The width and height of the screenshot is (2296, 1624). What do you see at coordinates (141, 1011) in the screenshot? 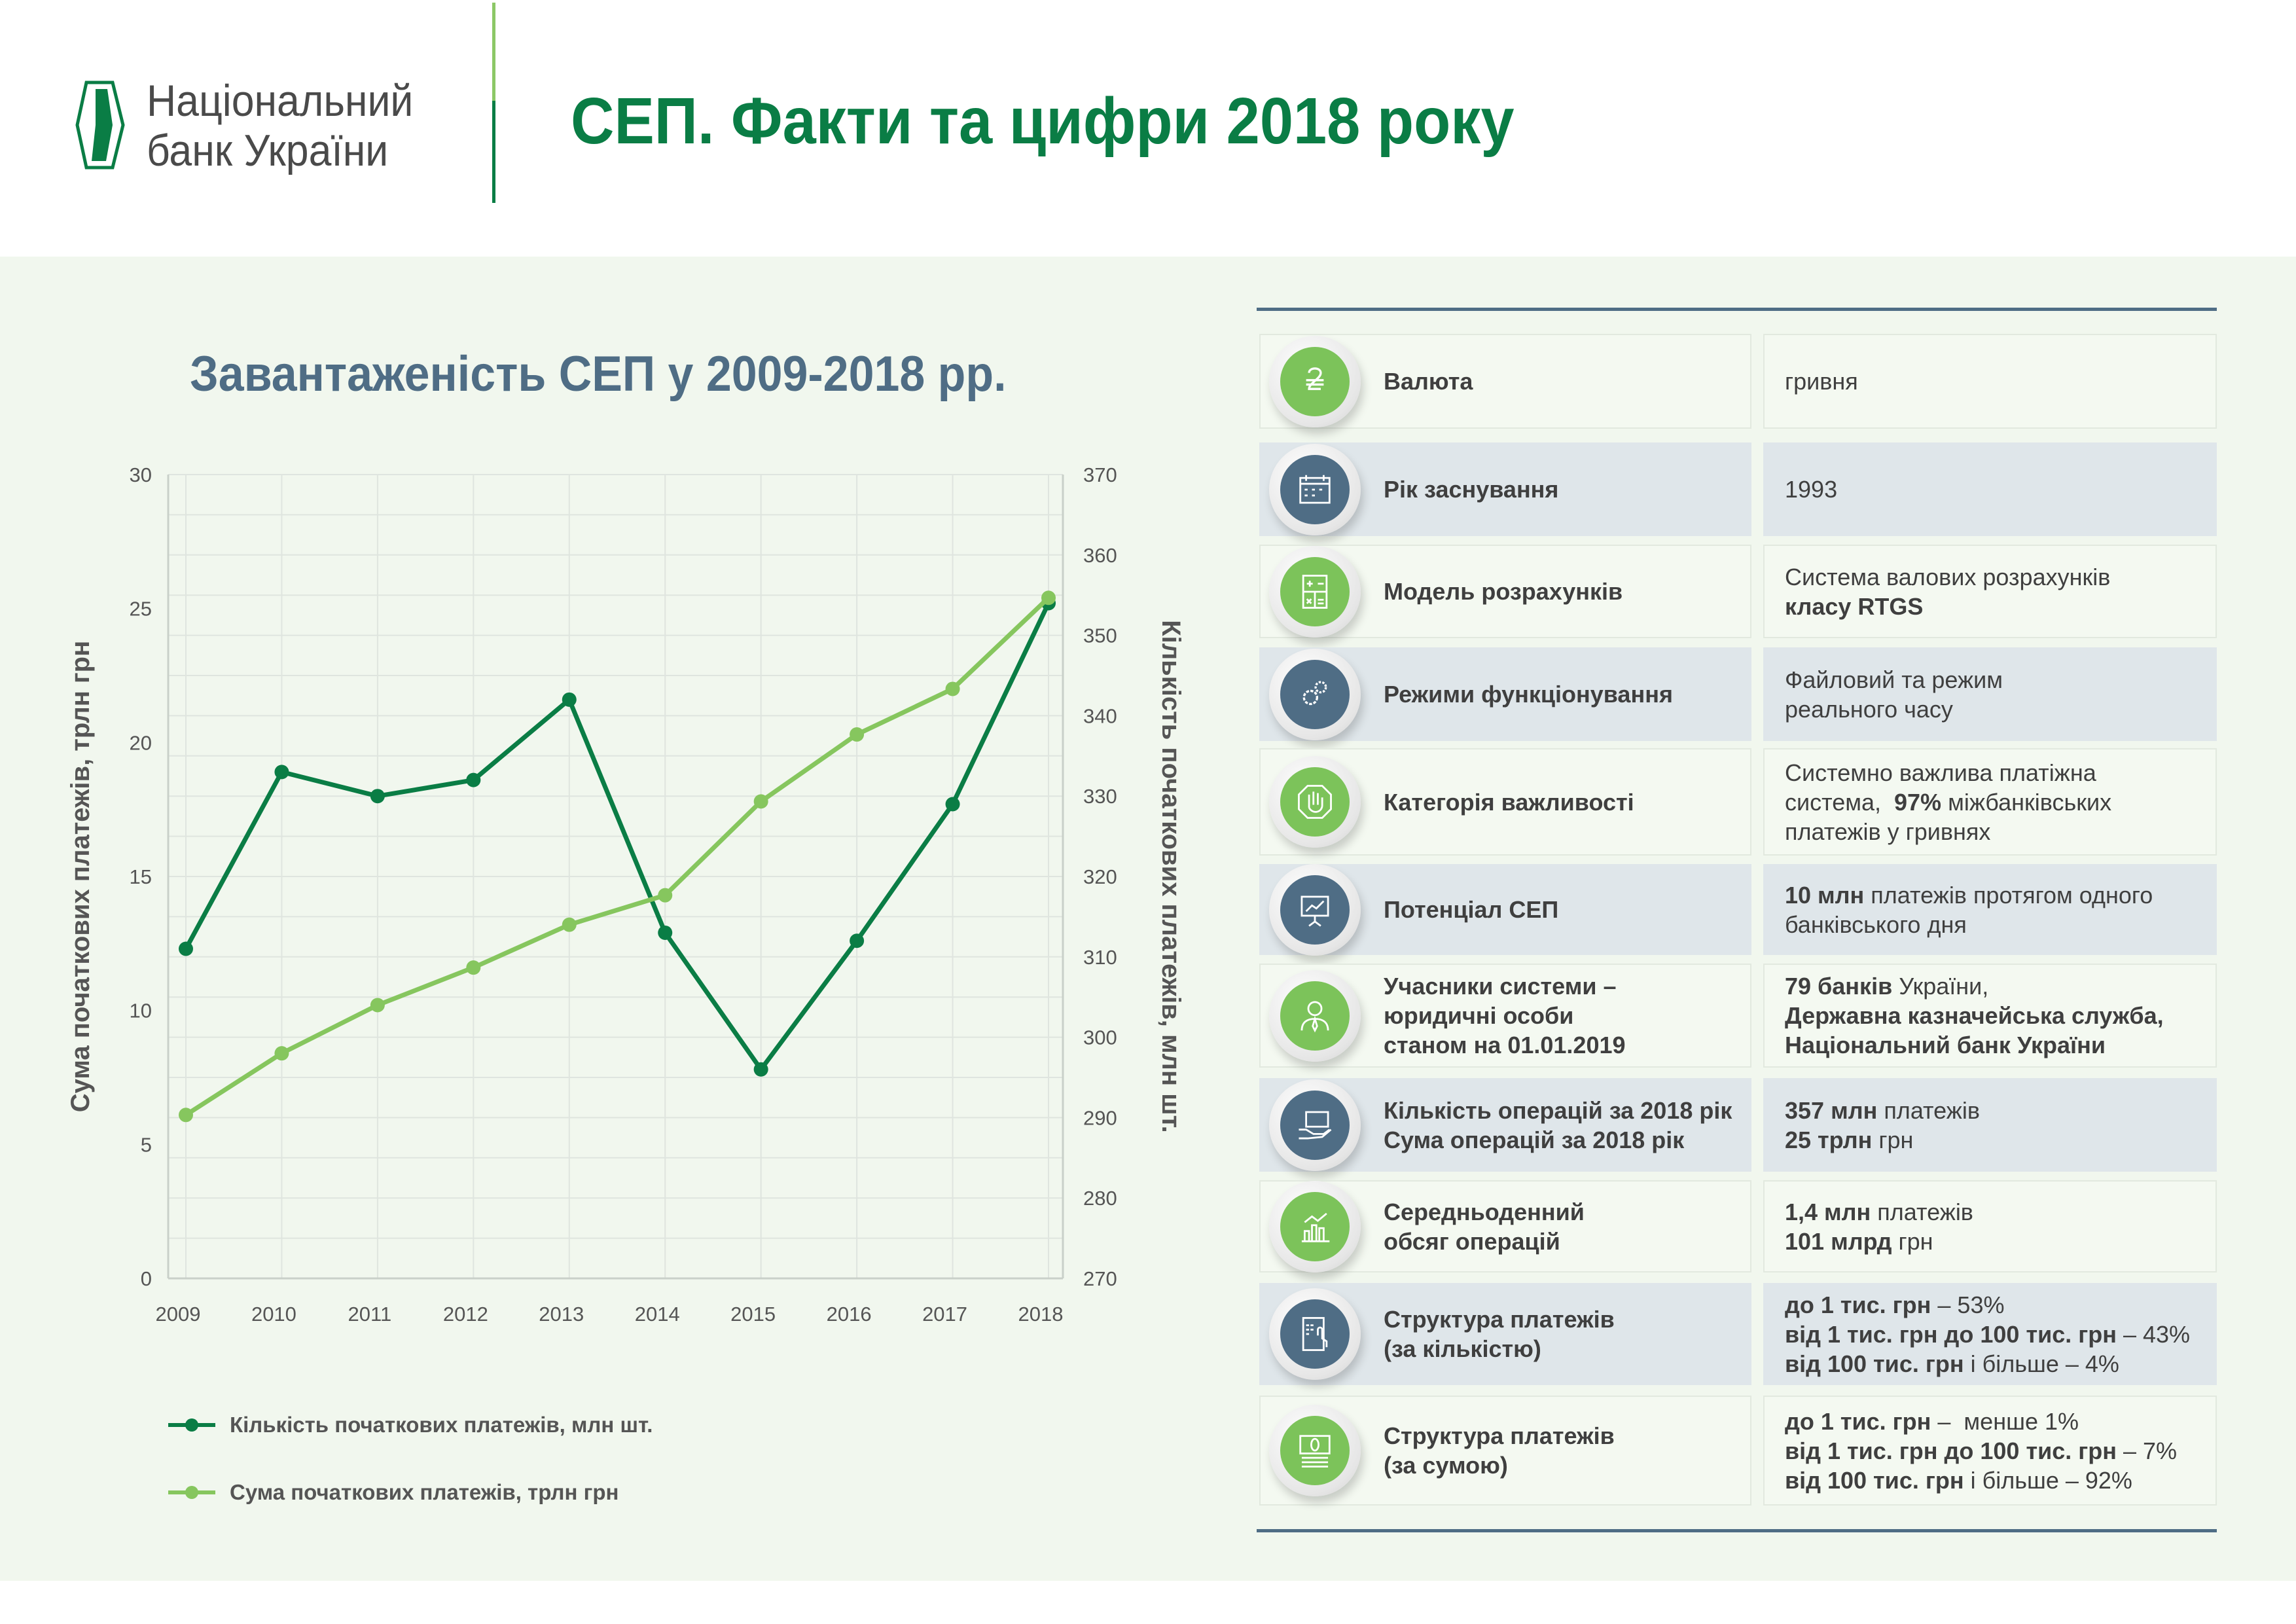
I see `left-tick-label: 10` at bounding box center [141, 1011].